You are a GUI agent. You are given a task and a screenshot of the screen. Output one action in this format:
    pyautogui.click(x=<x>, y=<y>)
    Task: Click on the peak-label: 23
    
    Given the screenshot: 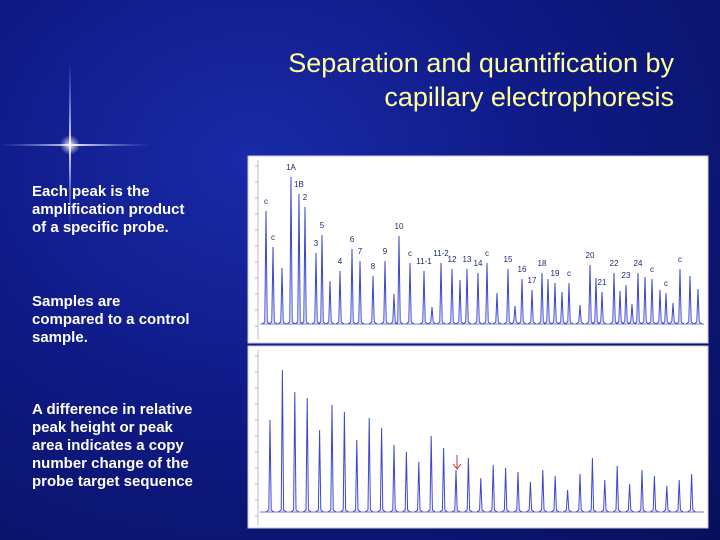 What is the action you would take?
    pyautogui.click(x=626, y=275)
    